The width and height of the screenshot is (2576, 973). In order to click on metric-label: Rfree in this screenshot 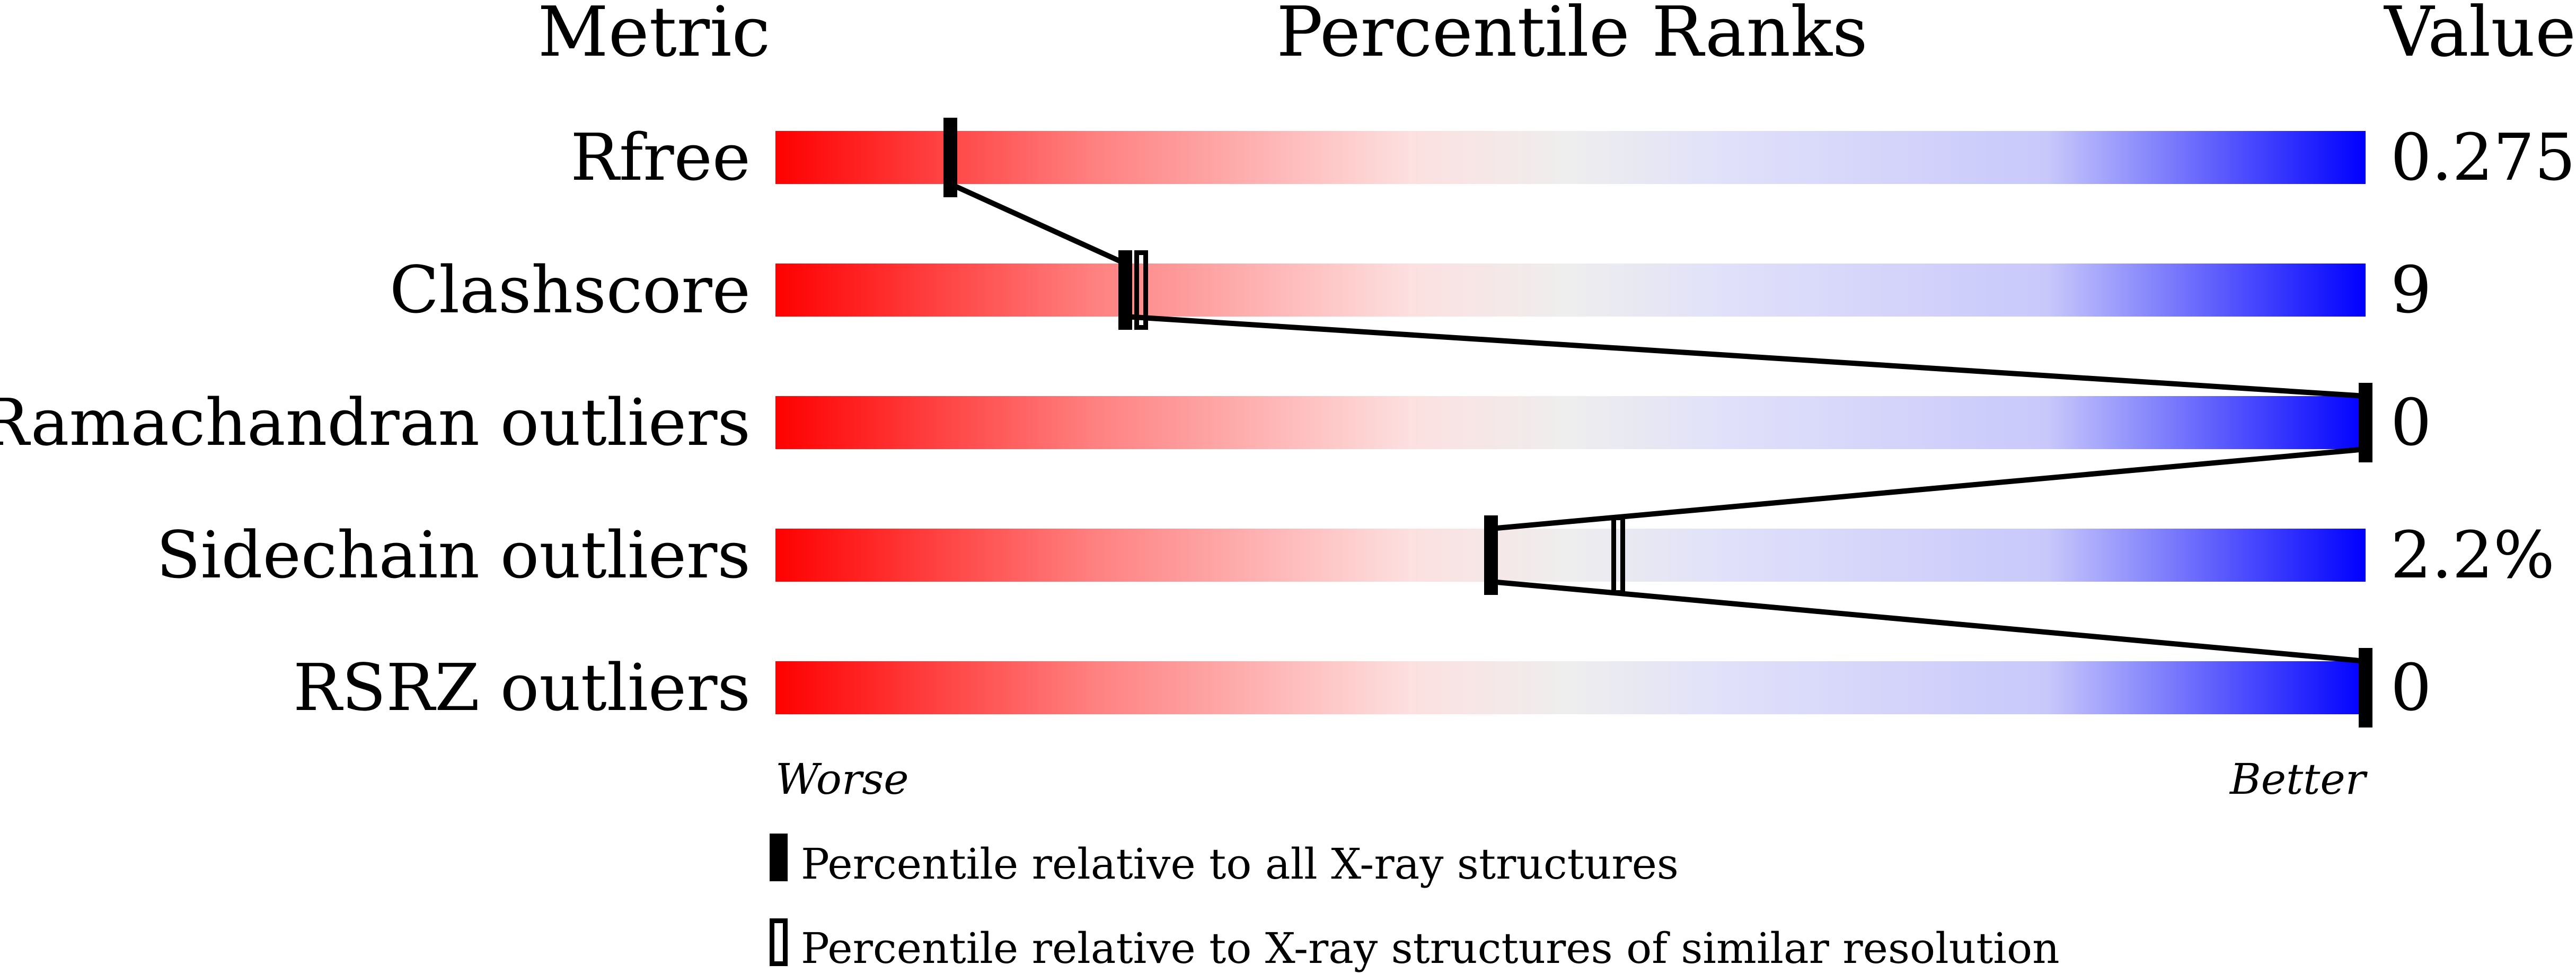, I will do `click(660, 157)`.